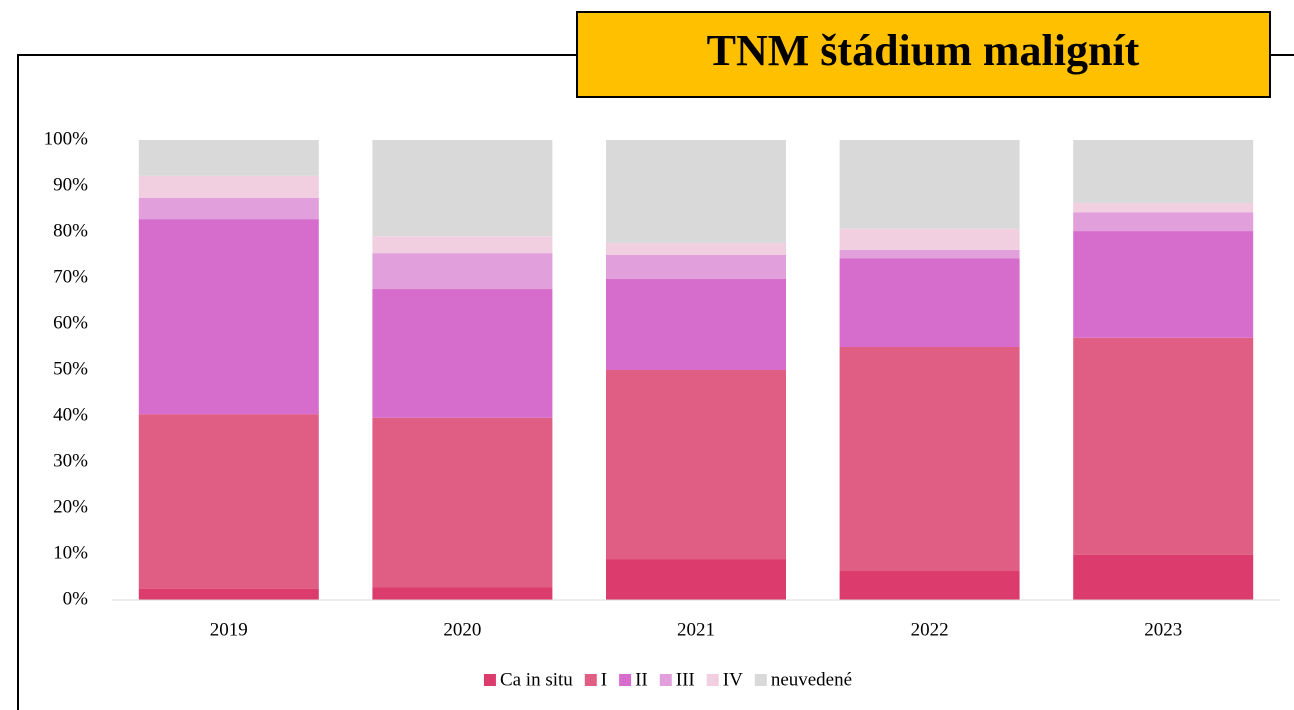  What do you see at coordinates (70, 506) in the screenshot?
I see `y-tick-label: 20%` at bounding box center [70, 506].